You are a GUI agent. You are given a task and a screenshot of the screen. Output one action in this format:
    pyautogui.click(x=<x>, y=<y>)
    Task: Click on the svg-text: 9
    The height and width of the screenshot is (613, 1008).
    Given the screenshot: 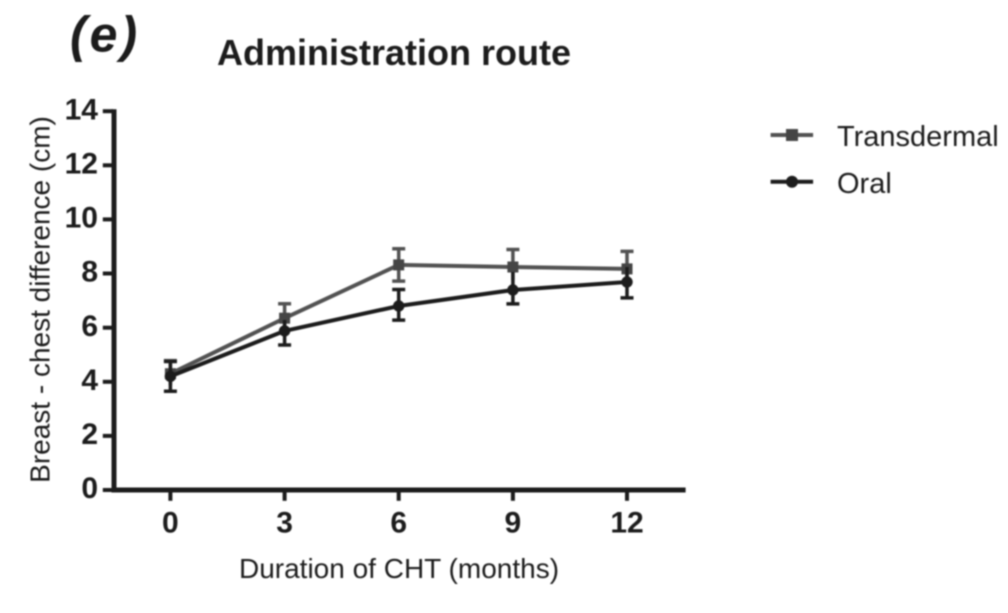 What is the action you would take?
    pyautogui.click(x=513, y=523)
    